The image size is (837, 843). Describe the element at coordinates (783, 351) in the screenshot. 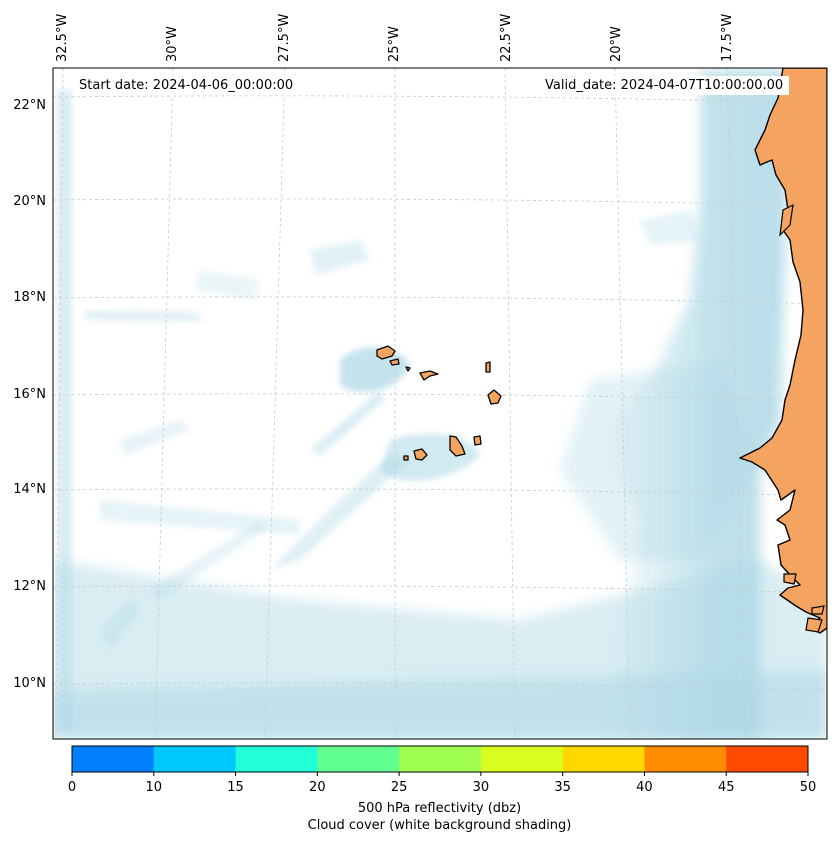

I see `africa-mainland` at that location.